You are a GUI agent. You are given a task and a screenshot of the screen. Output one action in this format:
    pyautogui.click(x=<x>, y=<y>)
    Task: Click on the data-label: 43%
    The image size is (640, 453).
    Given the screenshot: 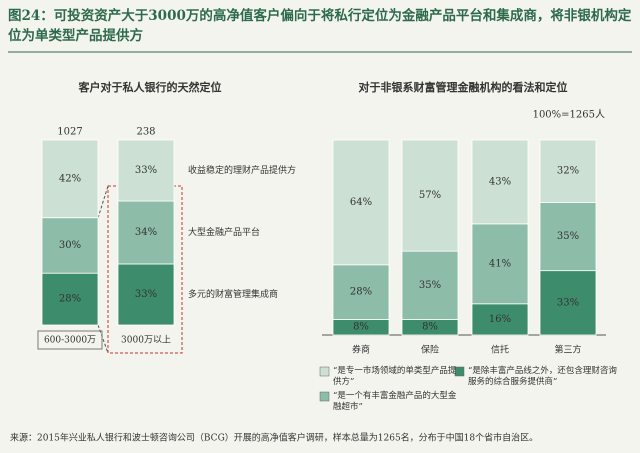 What is the action you would take?
    pyautogui.click(x=500, y=181)
    